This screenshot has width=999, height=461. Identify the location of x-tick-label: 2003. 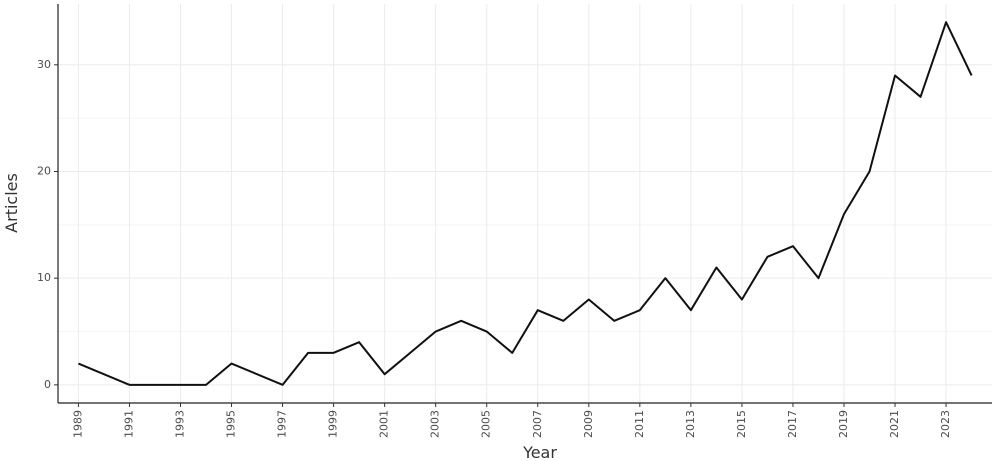
(435, 424).